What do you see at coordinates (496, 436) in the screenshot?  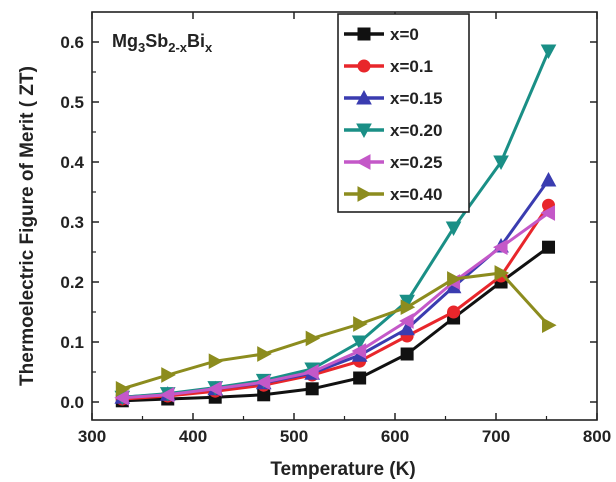 I see `x-tick-label: 700` at bounding box center [496, 436].